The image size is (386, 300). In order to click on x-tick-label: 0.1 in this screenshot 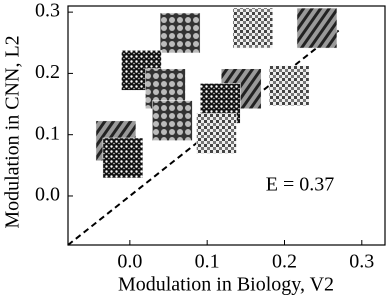, I will do `click(207, 262)`.